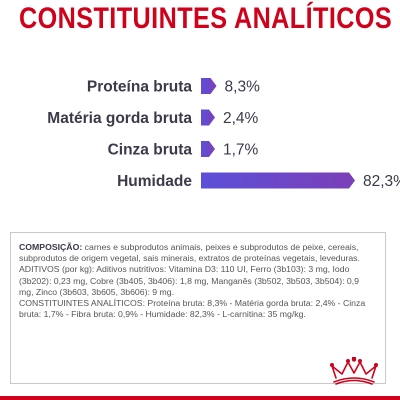  Describe the element at coordinates (241, 118) in the screenshot. I see `value-label: 2,4%` at that location.